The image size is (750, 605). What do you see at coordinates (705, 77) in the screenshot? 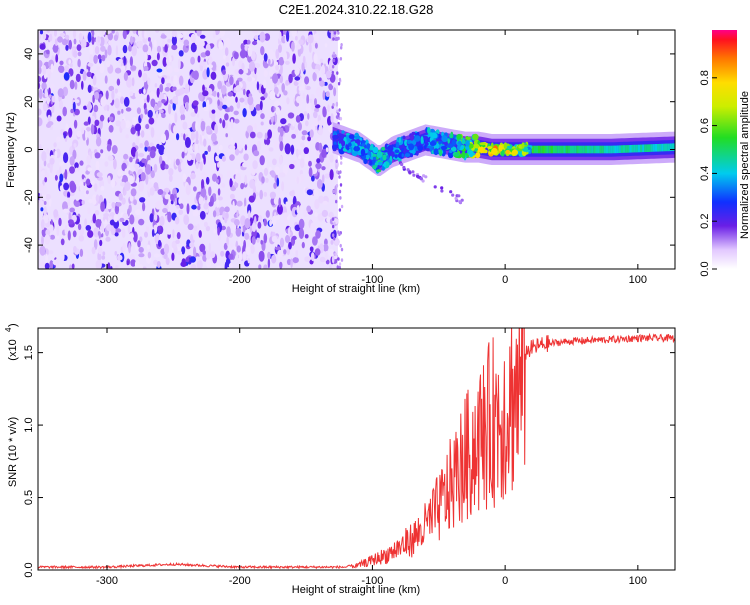
I see `colorbar-tick-label: 0.8` at bounding box center [705, 77].